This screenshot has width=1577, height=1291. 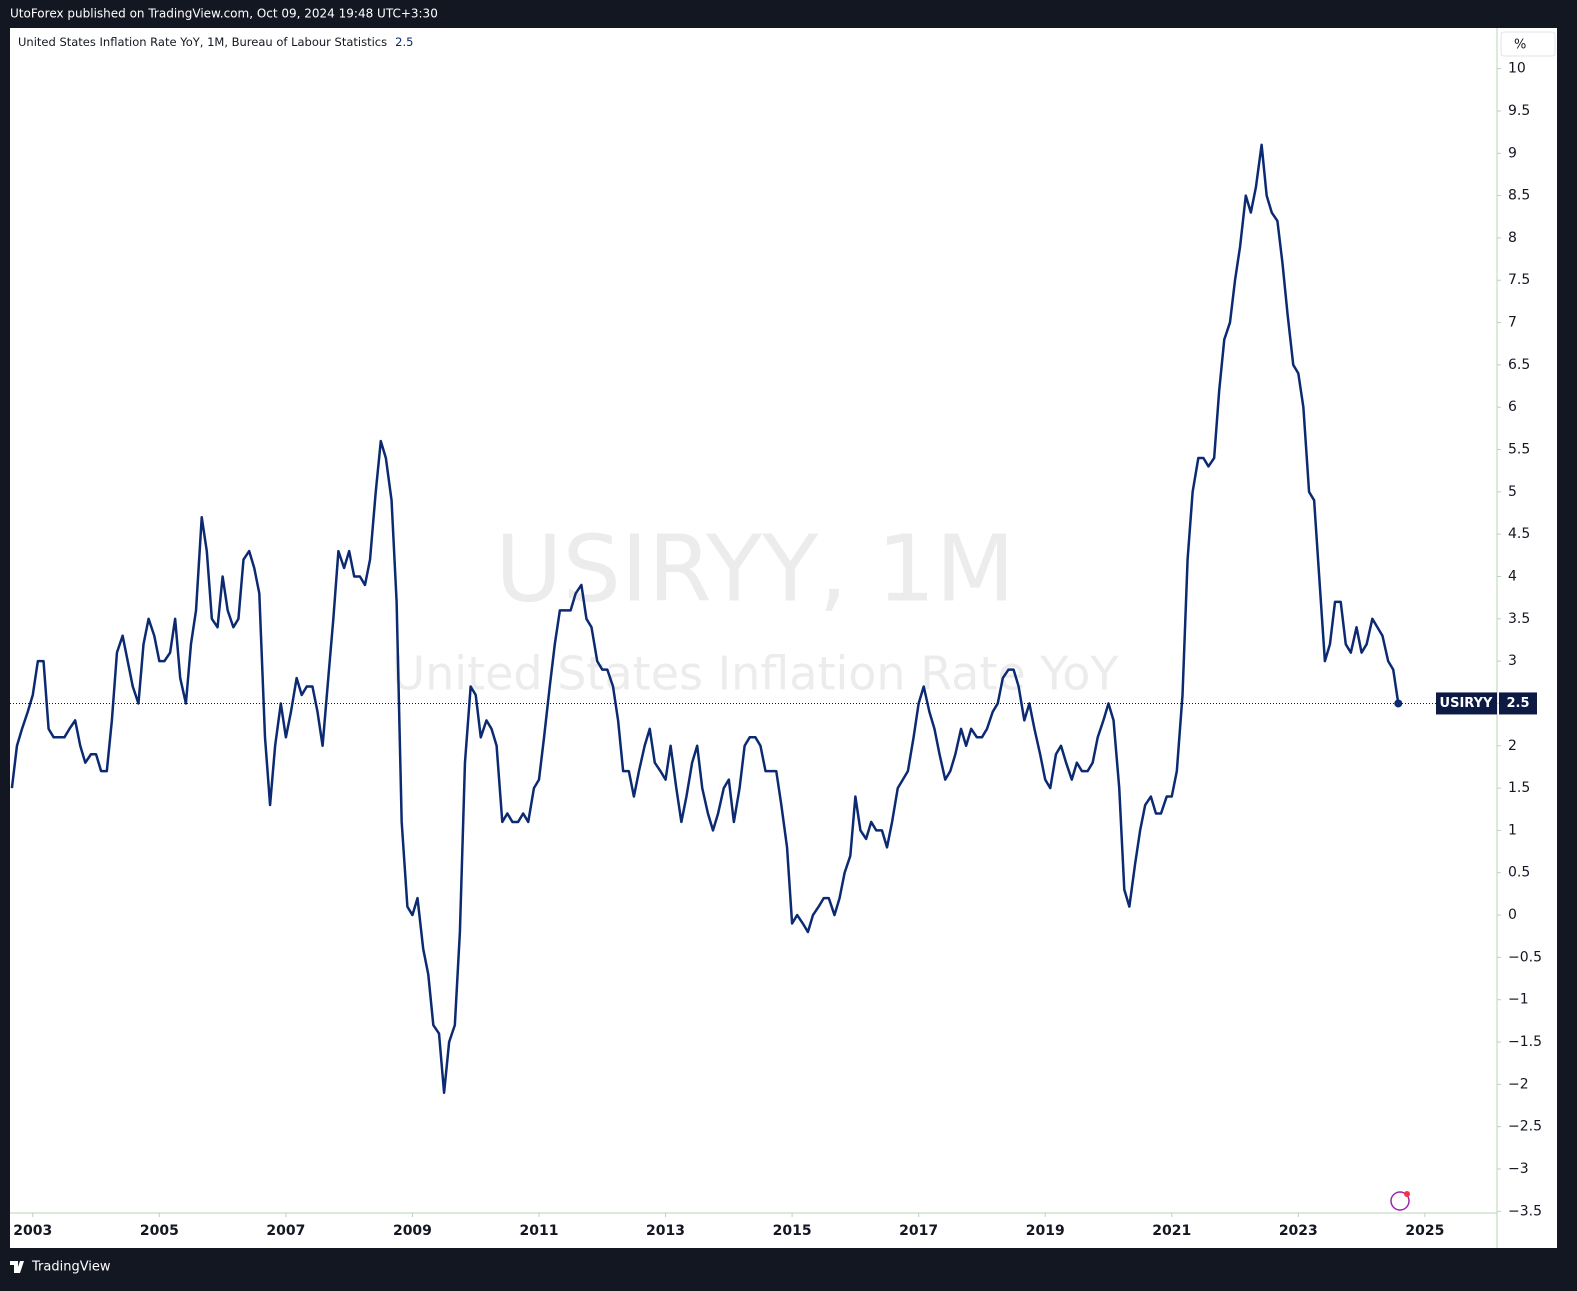 I want to click on unit-box, so click(x=1528, y=44).